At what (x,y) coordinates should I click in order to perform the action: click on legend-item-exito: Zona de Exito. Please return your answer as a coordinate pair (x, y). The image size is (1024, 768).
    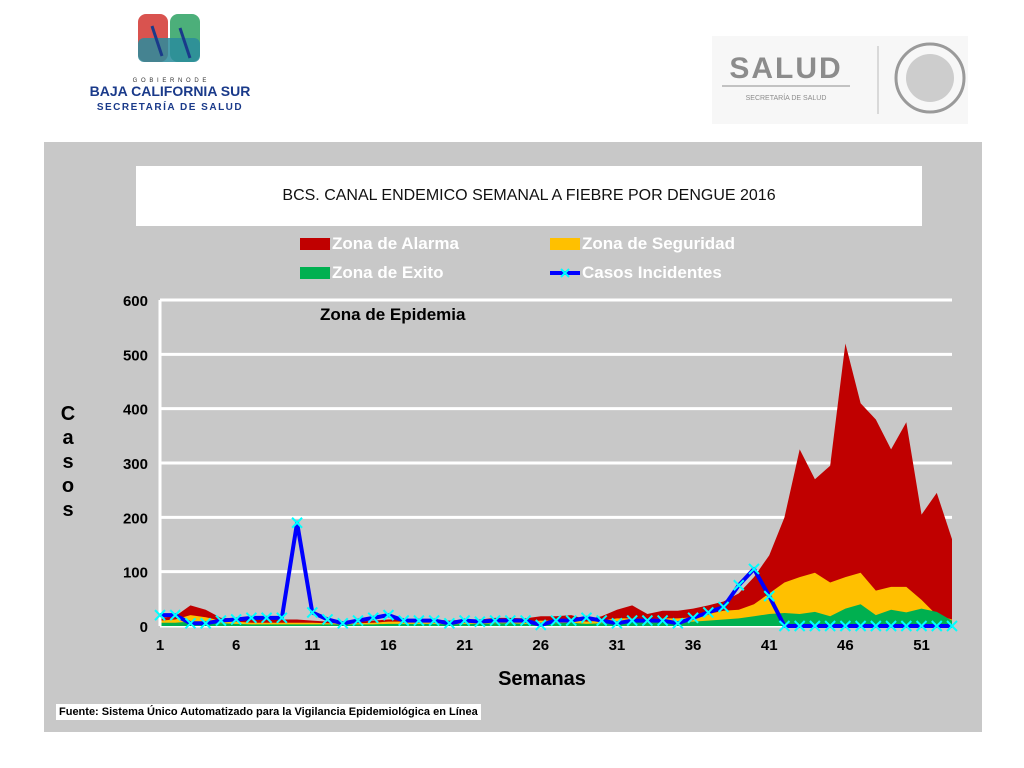
    Looking at the image, I should click on (371, 273).